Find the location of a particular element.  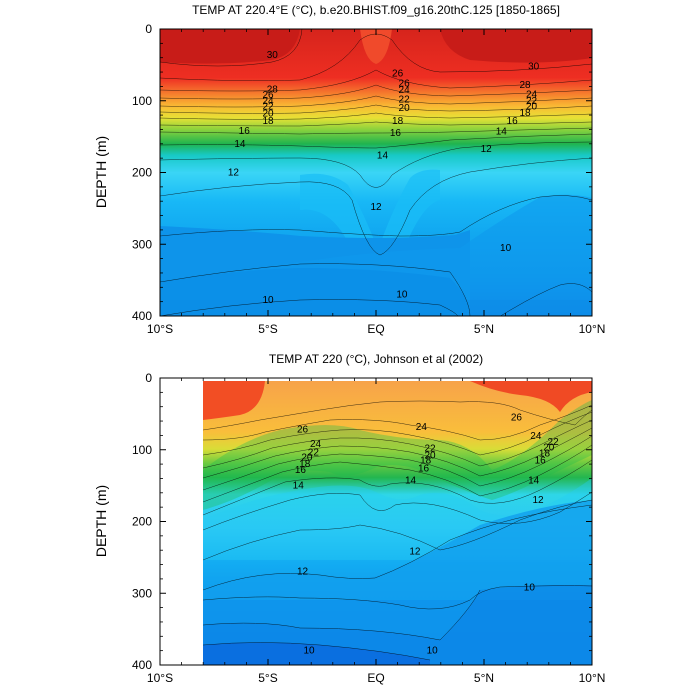

top-y-tick-label: 100 is located at coordinates (142, 101).